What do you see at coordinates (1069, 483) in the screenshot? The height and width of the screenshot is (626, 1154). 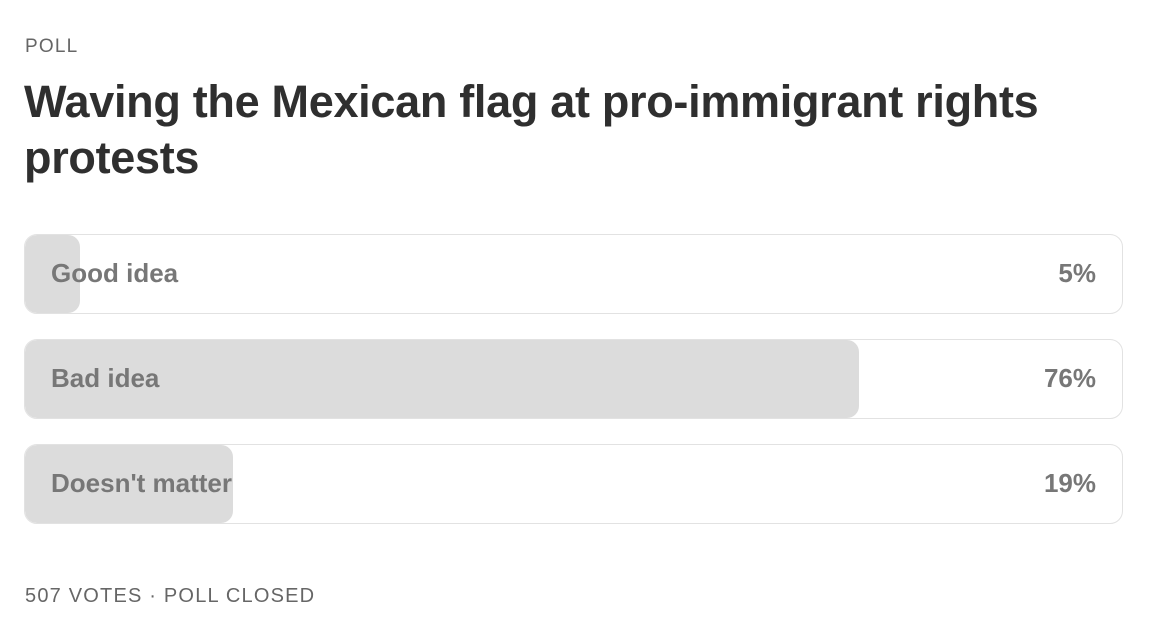 I see `option-percent: 19%` at bounding box center [1069, 483].